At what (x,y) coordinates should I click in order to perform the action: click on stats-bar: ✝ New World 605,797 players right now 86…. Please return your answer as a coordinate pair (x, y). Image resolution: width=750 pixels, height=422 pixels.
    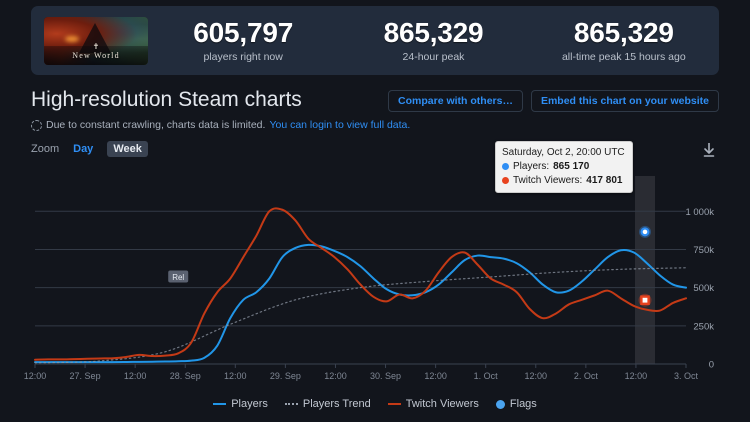
    Looking at the image, I should click on (375, 40).